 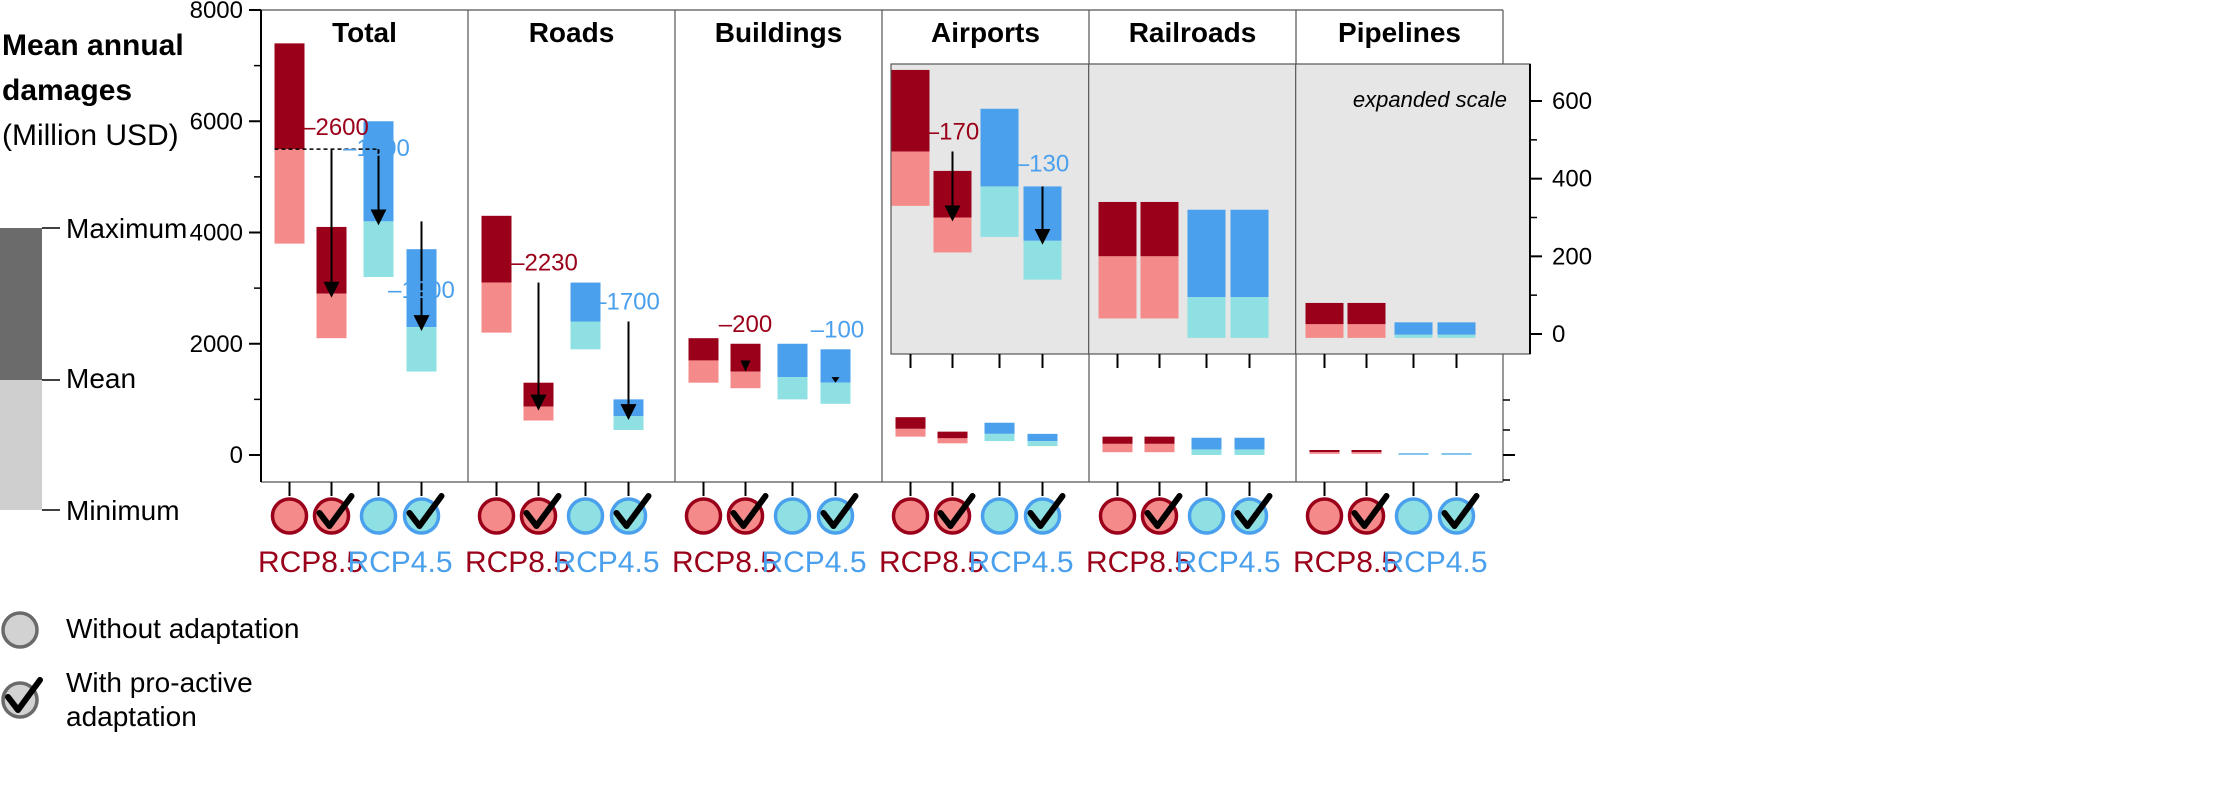 What do you see at coordinates (90, 135) in the screenshot?
I see `legend-units: (Million USD)` at bounding box center [90, 135].